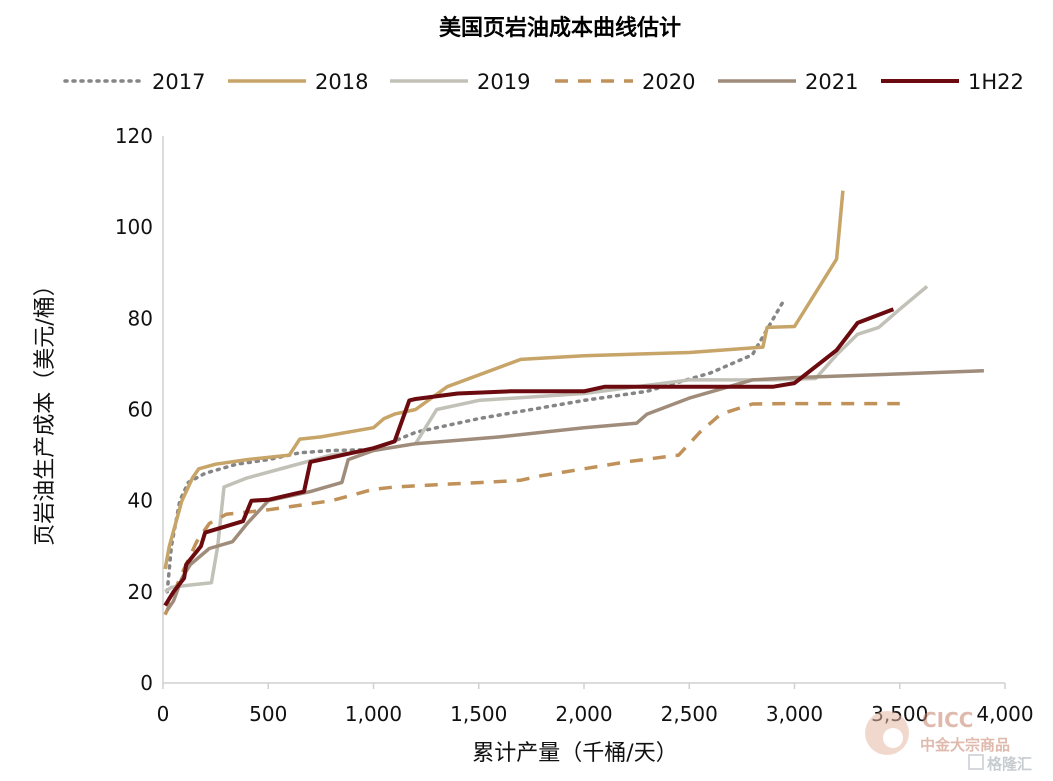  I want to click on x-tick-label: 1,500, so click(478, 714).